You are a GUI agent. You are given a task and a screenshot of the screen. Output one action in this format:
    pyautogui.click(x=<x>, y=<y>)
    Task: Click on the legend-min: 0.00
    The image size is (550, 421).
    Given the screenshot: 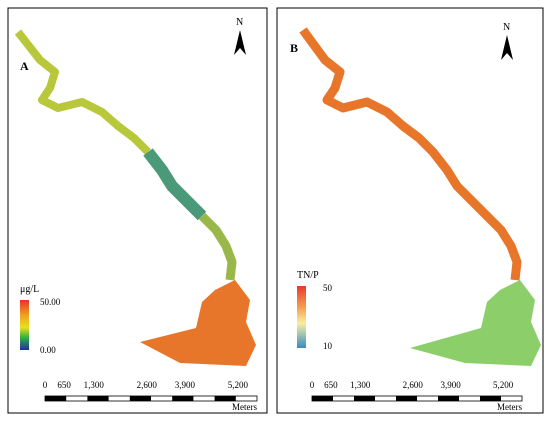 What is the action you would take?
    pyautogui.click(x=48, y=350)
    